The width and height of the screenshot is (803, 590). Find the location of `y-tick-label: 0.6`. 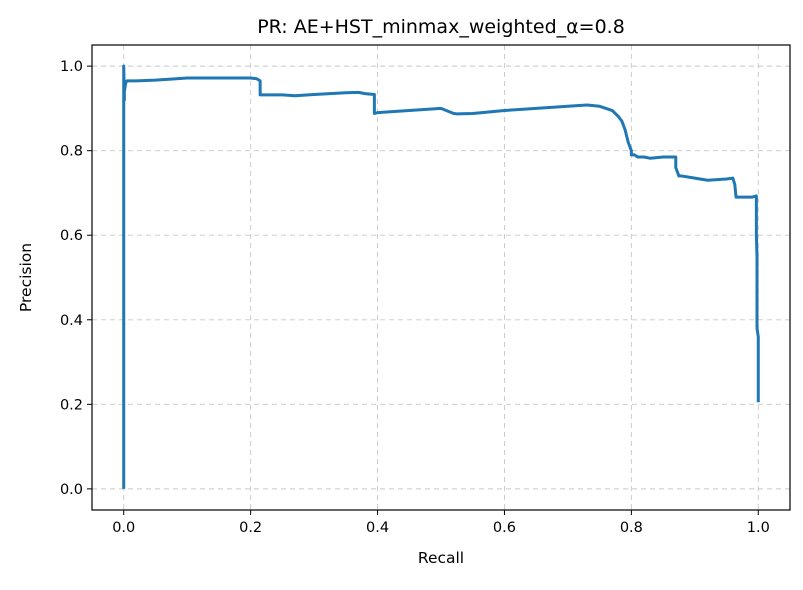

y-tick-label: 0.6 is located at coordinates (71, 236).